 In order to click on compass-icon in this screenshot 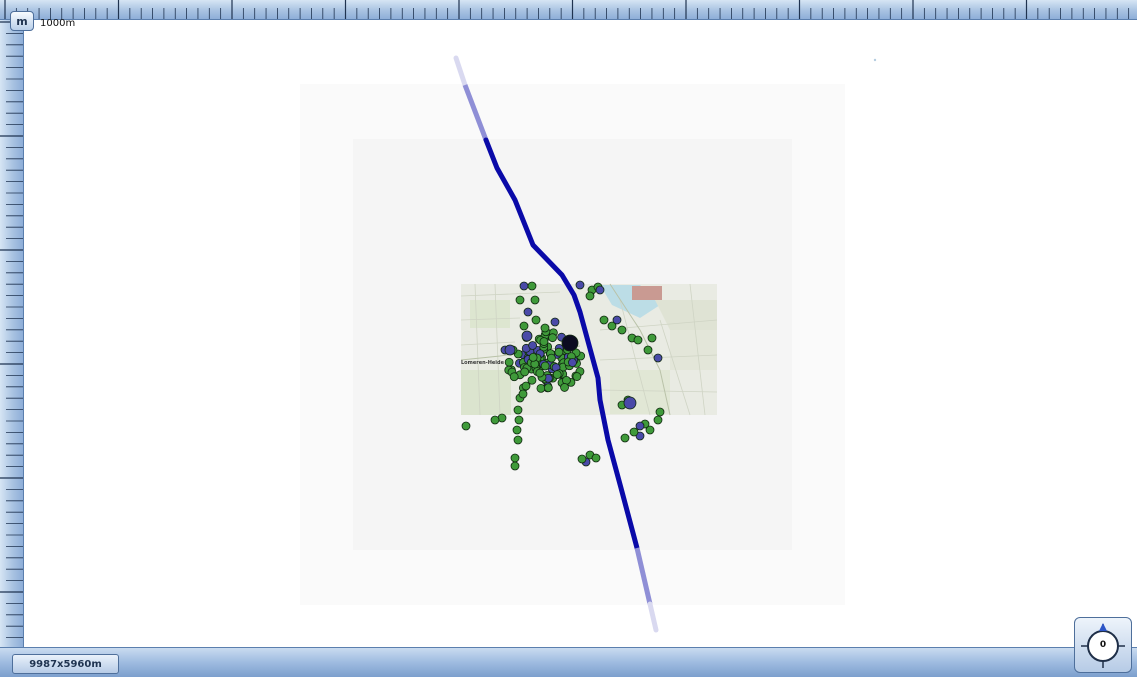, I will do `click(1103, 645)`.